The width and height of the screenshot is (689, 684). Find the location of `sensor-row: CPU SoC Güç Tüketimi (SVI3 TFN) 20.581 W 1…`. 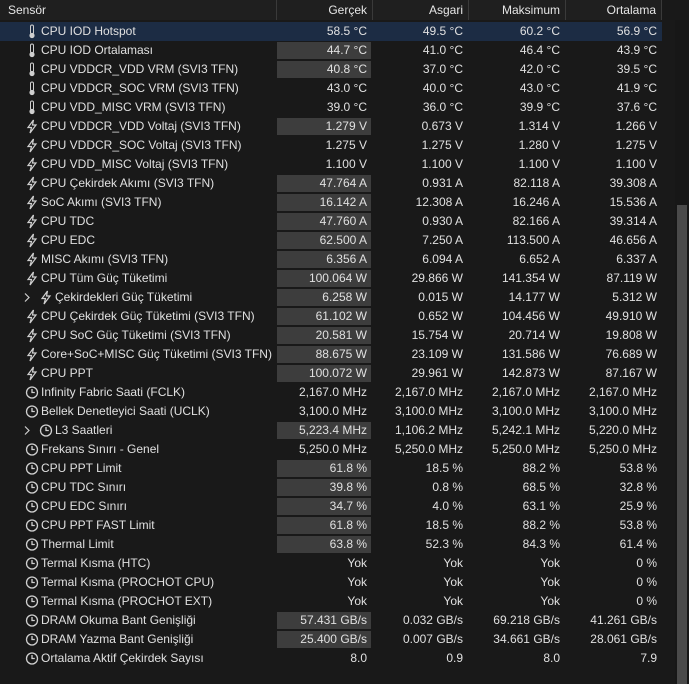

sensor-row: CPU SoC Güç Tüketimi (SVI3 TFN) 20.581 W 1… is located at coordinates (331, 335).